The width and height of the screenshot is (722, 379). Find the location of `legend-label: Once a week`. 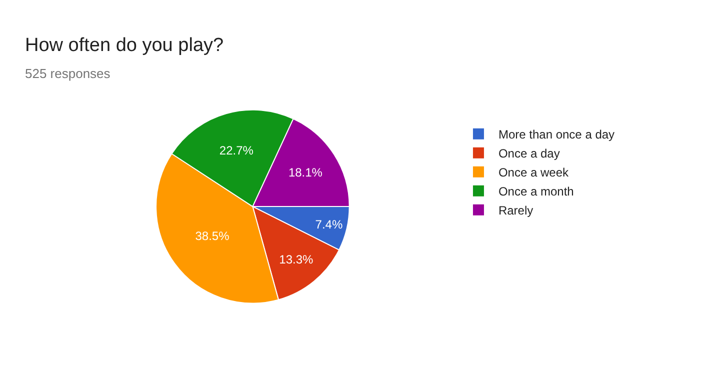

legend-label: Once a week is located at coordinates (534, 173).